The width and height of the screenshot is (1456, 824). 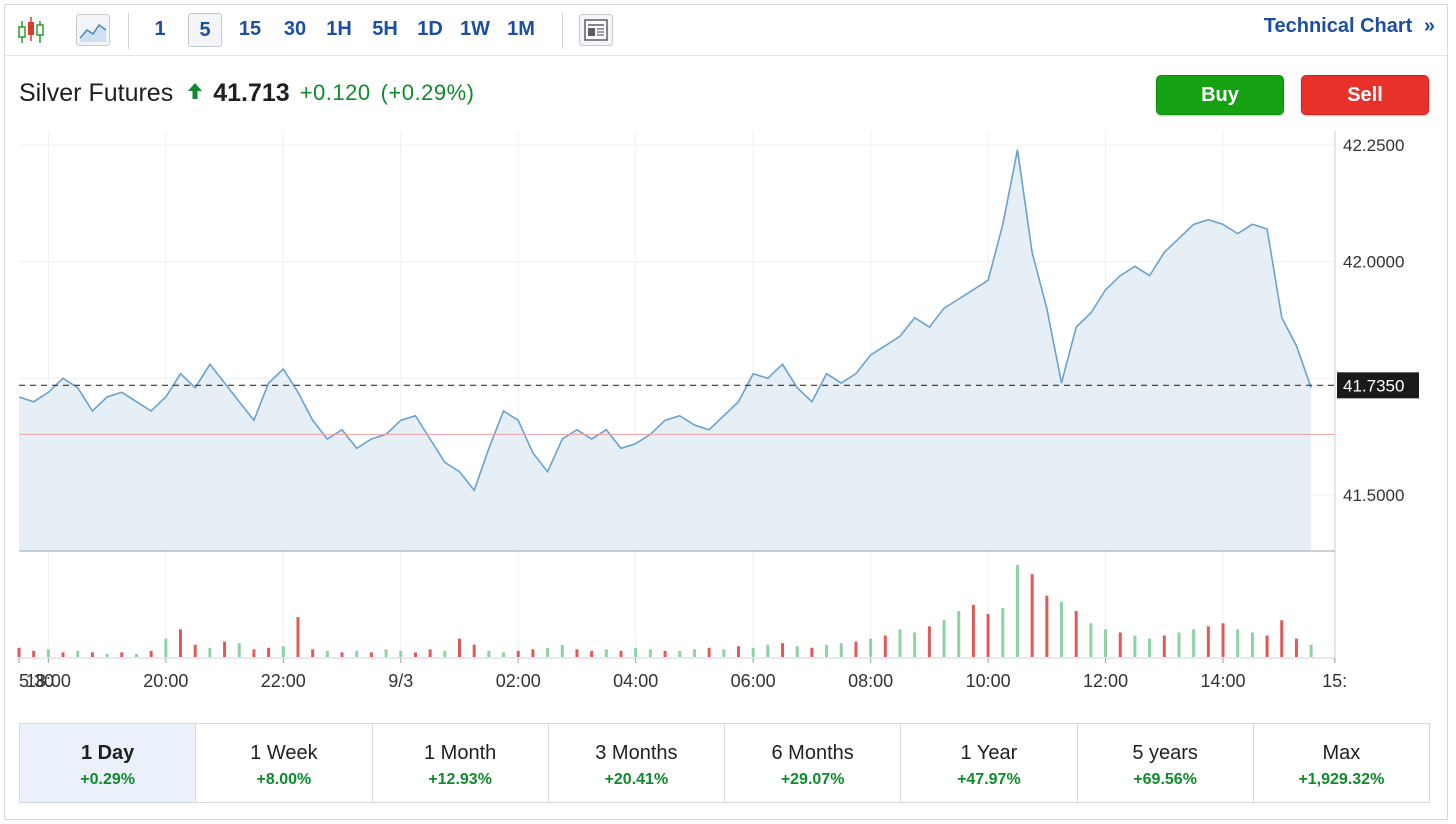 What do you see at coordinates (335, 92) in the screenshot?
I see `price-change: +0.120` at bounding box center [335, 92].